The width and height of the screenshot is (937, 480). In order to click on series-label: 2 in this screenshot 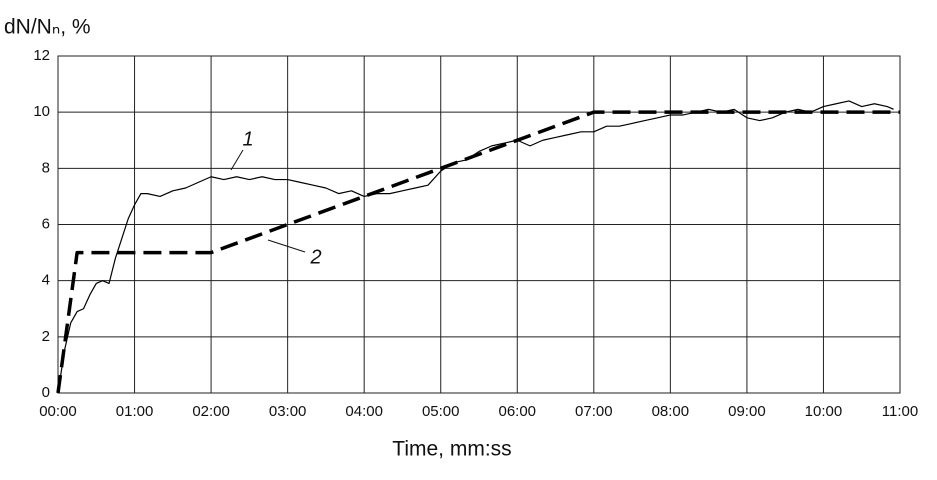, I will do `click(315, 257)`.